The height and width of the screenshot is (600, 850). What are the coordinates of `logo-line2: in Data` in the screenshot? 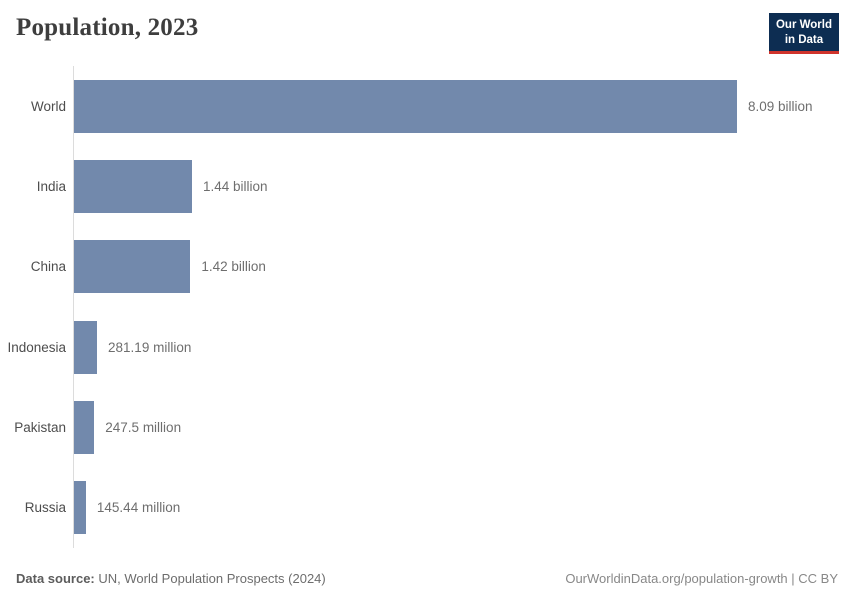 It's located at (804, 39).